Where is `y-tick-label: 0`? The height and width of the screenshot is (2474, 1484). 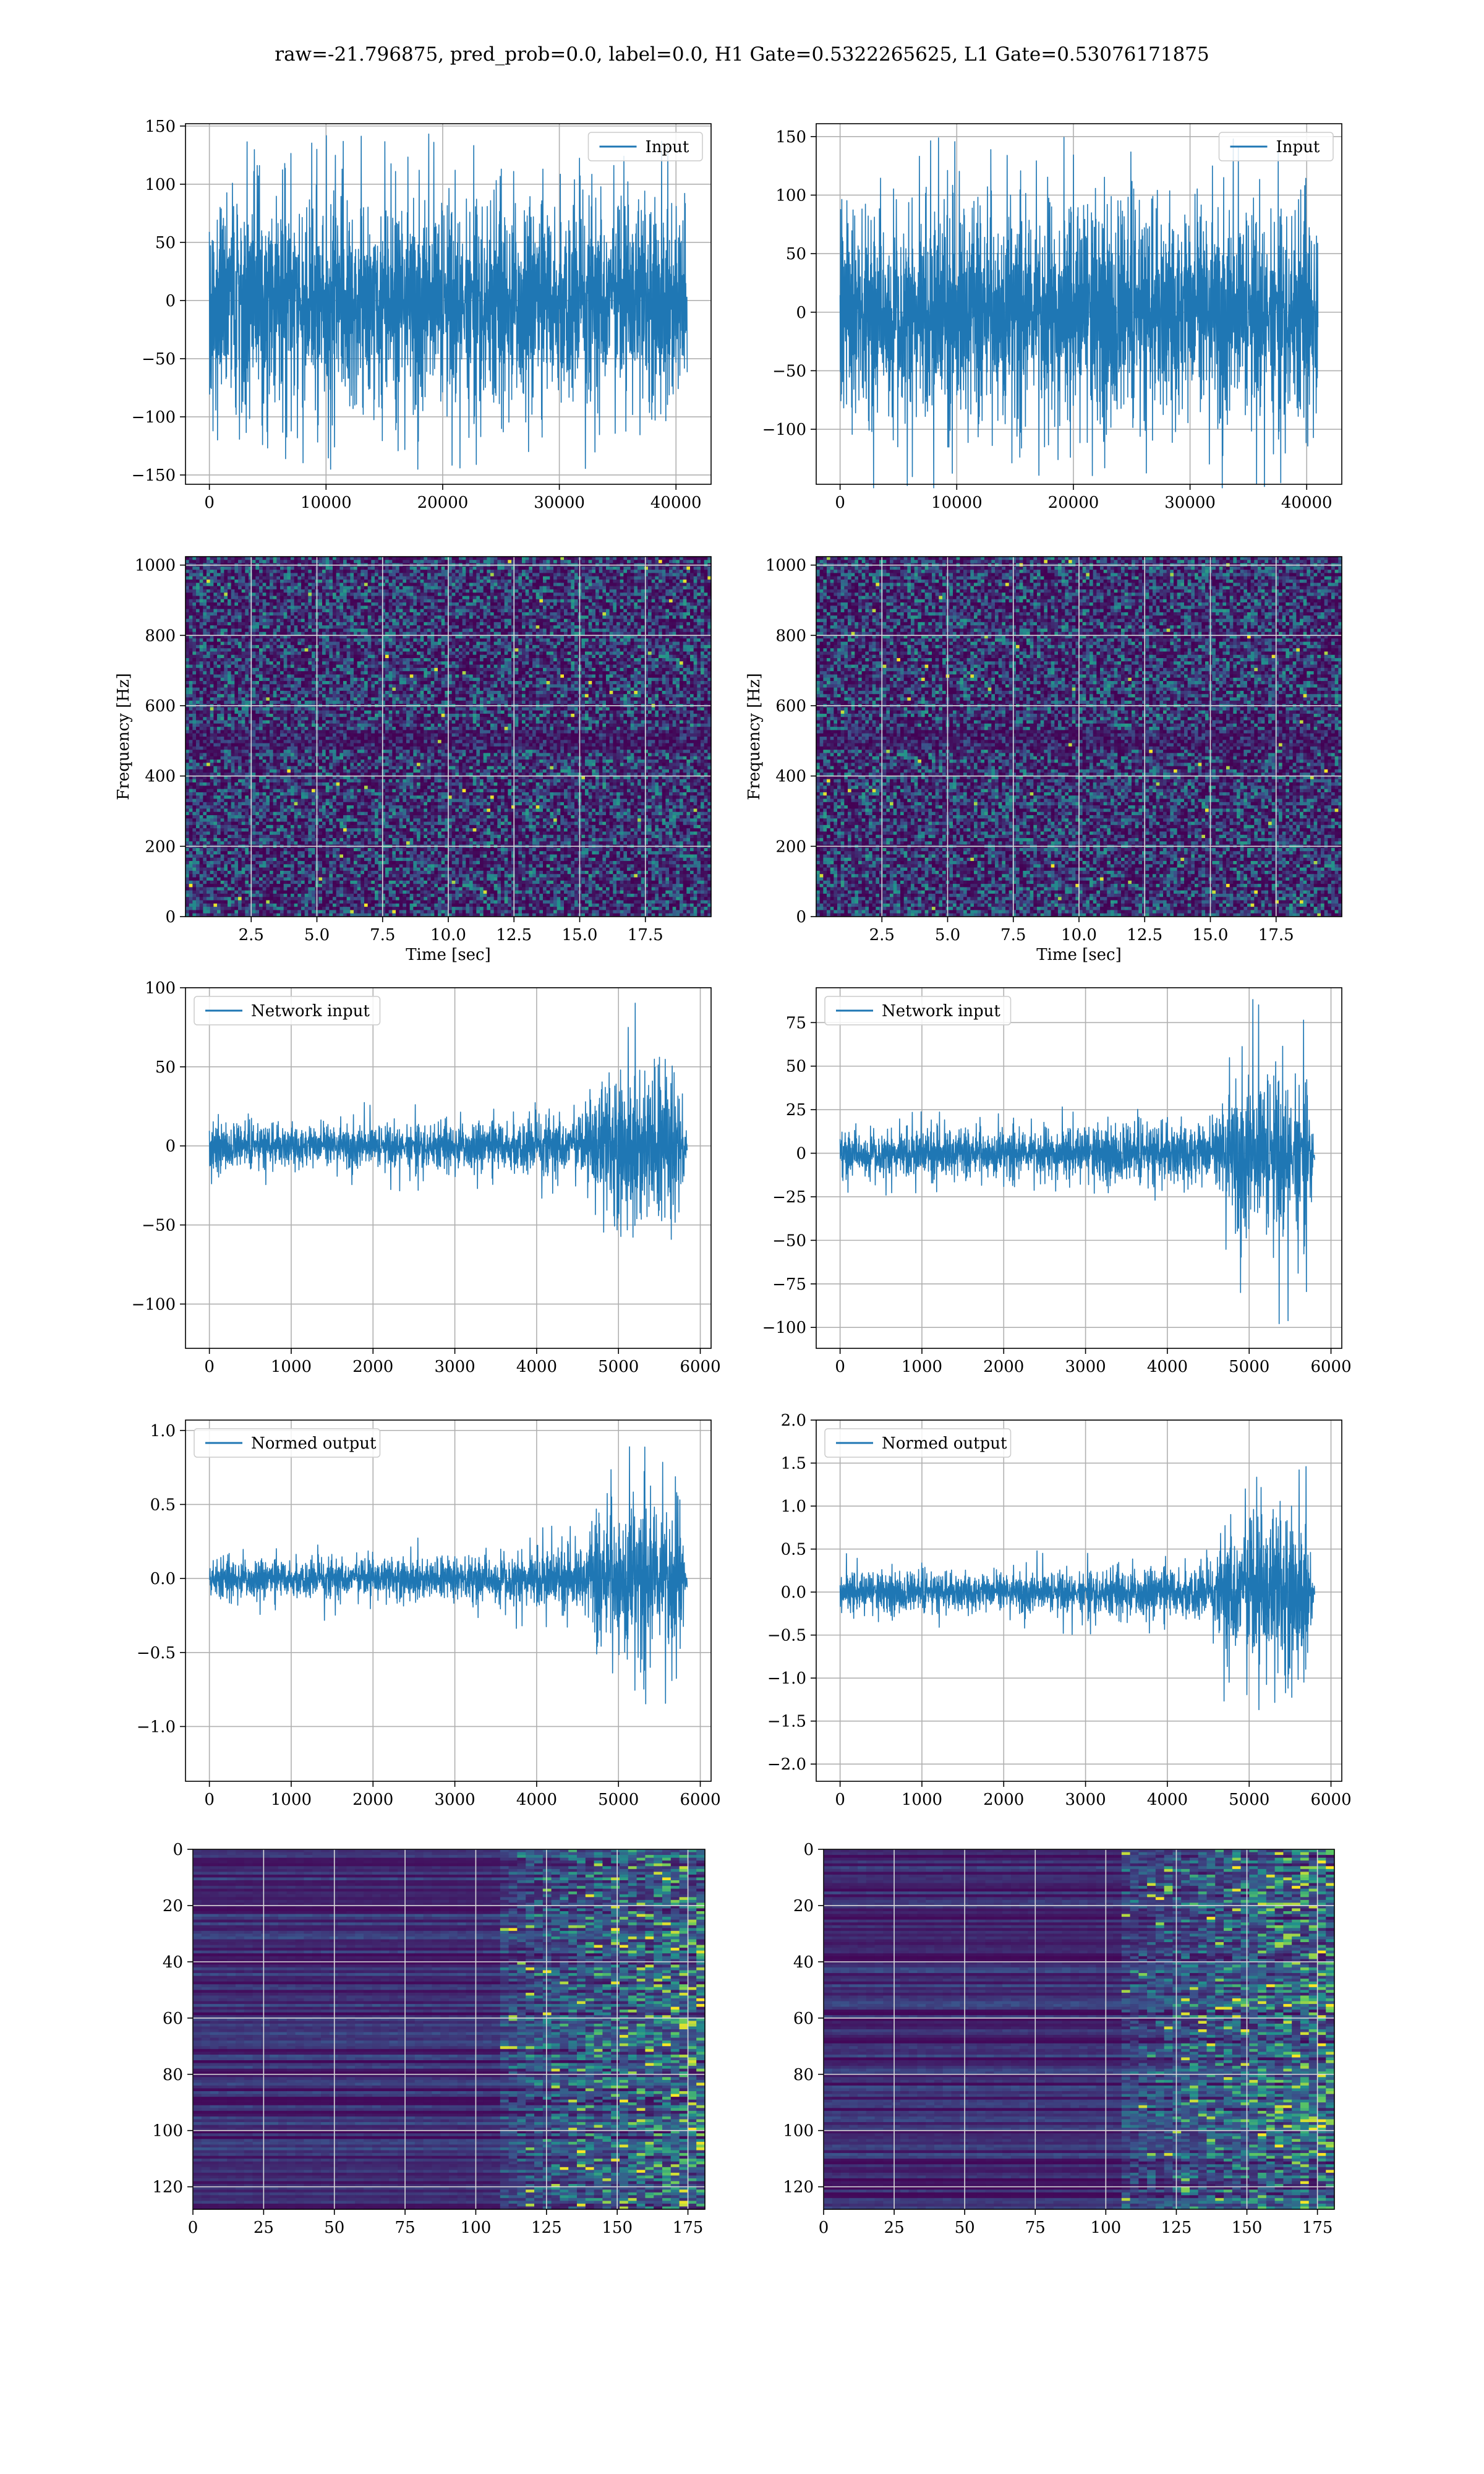 y-tick-label: 0 is located at coordinates (170, 301).